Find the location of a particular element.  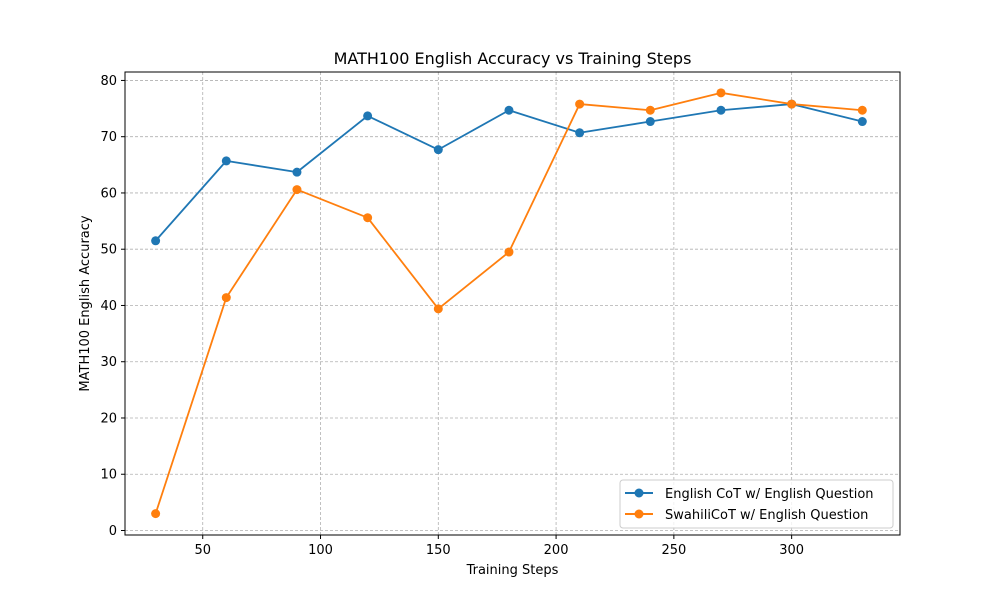

y-tick-label: 40 is located at coordinates (108, 306).